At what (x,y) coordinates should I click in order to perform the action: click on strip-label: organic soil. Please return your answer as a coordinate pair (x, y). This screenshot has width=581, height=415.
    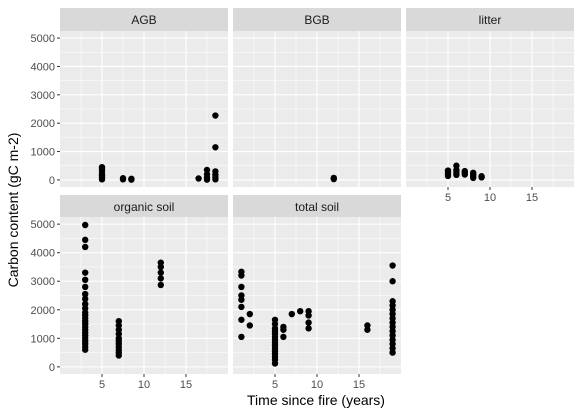
    Looking at the image, I should click on (144, 207).